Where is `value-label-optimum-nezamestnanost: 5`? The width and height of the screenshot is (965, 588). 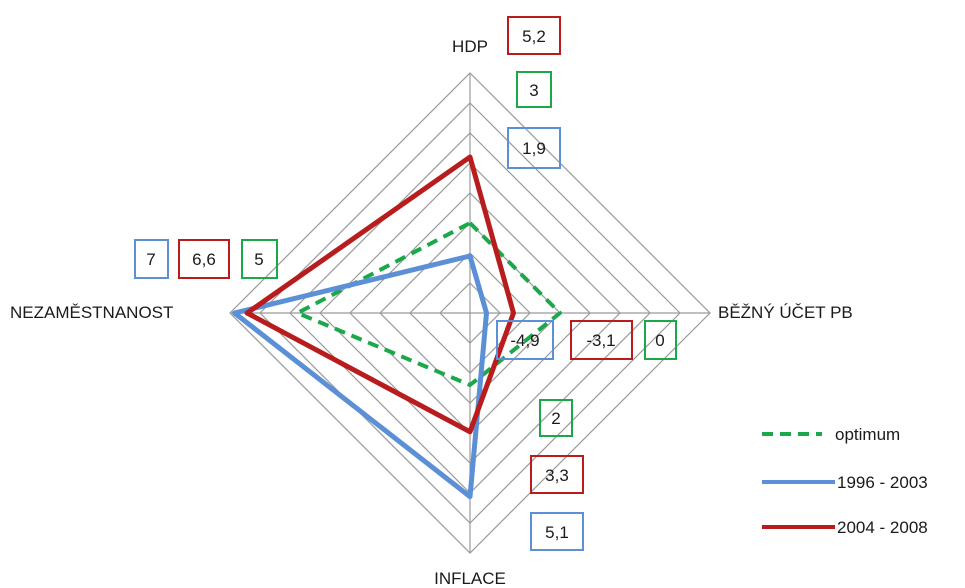
value-label-optimum-nezamestnanost: 5 is located at coordinates (259, 259).